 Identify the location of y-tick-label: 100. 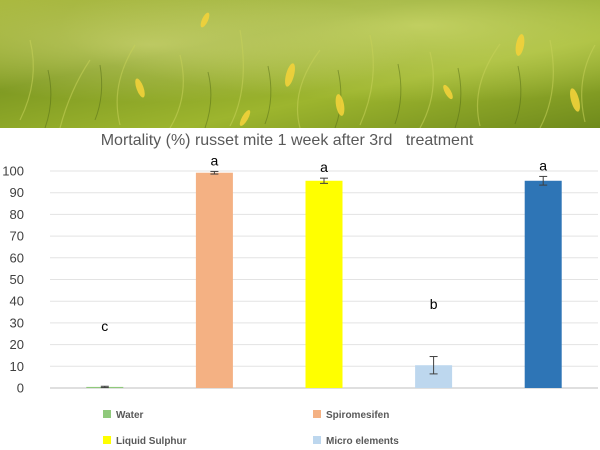
(13, 171).